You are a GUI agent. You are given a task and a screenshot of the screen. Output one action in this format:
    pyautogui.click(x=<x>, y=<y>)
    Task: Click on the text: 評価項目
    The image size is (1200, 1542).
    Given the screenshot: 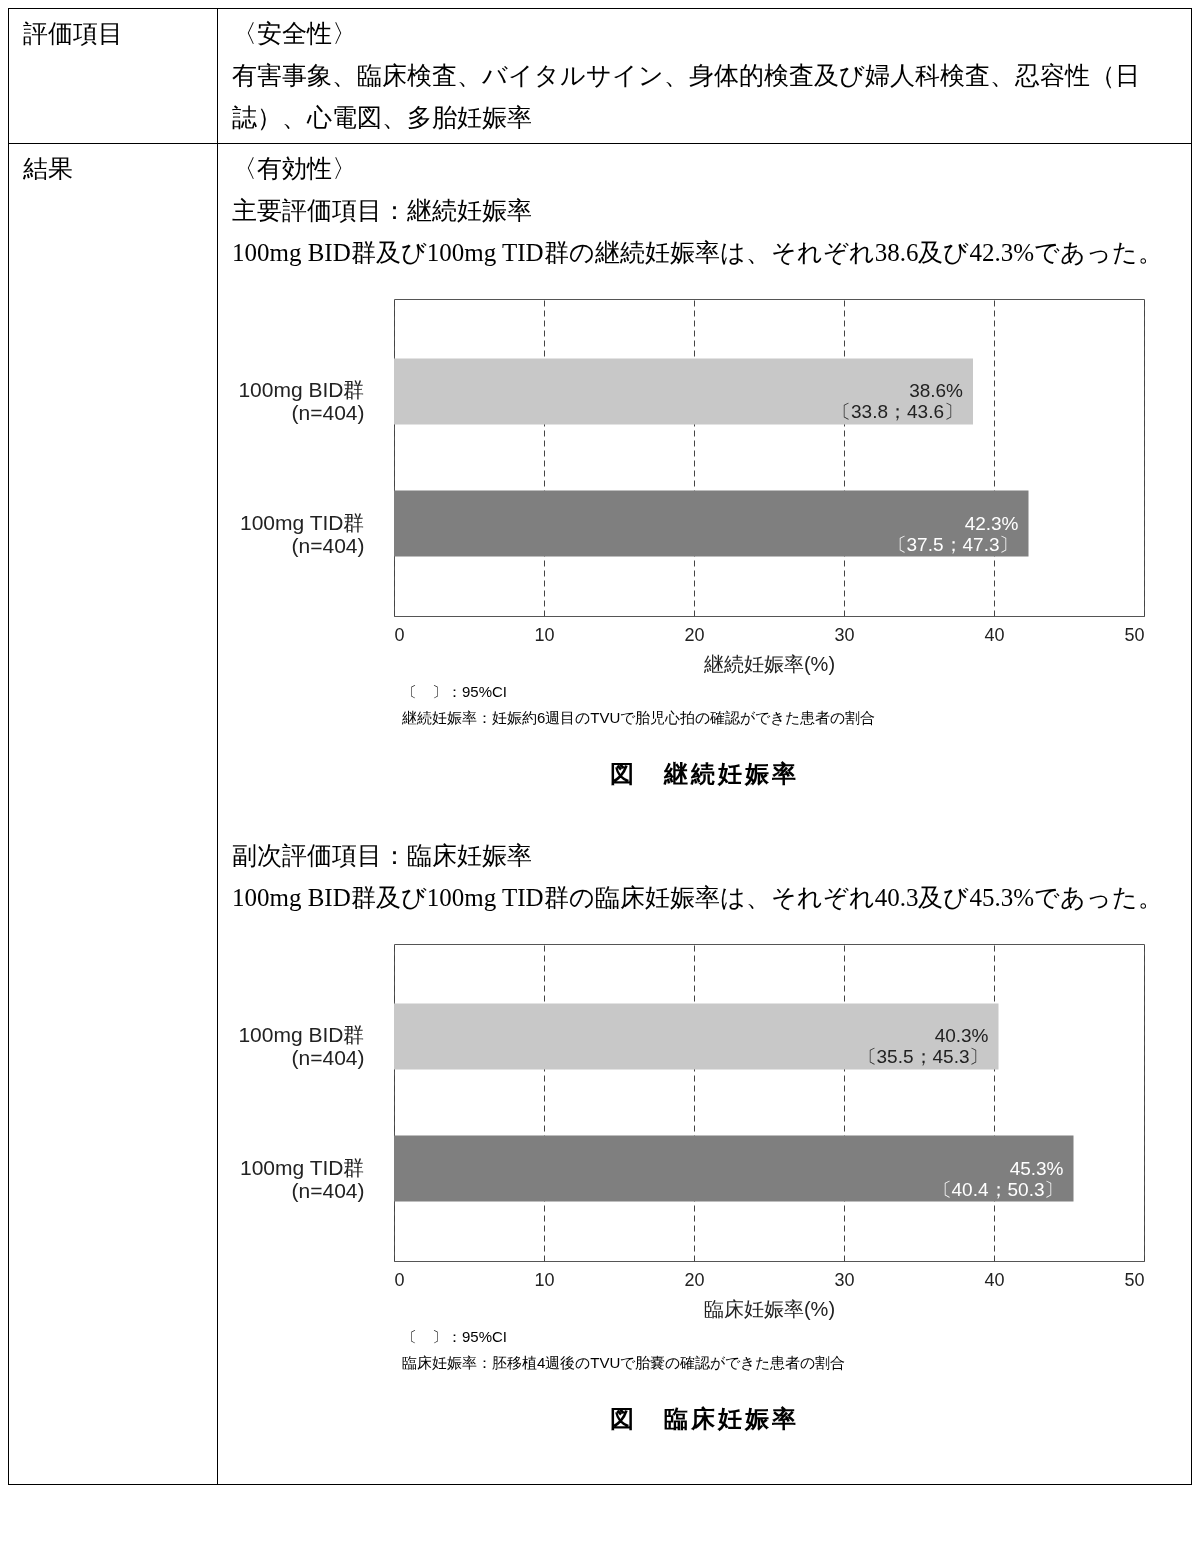 What is the action you would take?
    pyautogui.click(x=73, y=34)
    